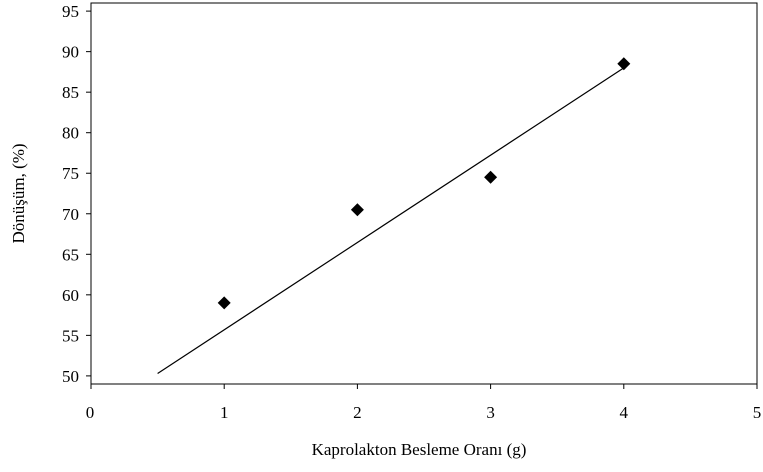 This screenshot has height=472, width=763. Describe the element at coordinates (18, 193) in the screenshot. I see `y-axis-title: Dönüşüm, (%)` at that location.